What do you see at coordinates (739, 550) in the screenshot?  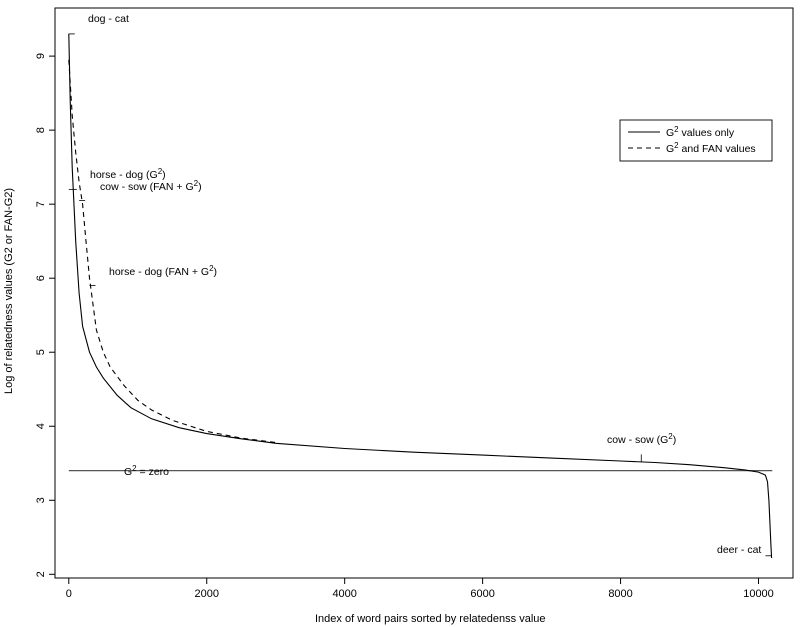 I see `annotation-deer-cat: deer - cat` at bounding box center [739, 550].